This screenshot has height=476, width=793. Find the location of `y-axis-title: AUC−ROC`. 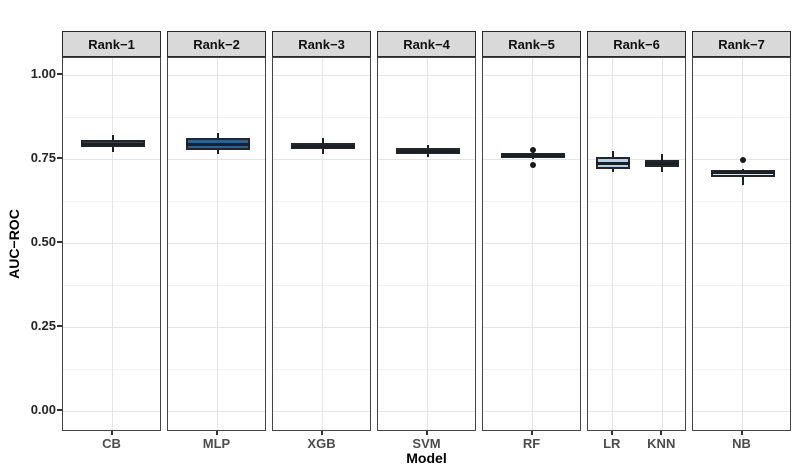

y-axis-title: AUC−ROC is located at coordinates (14, 244).